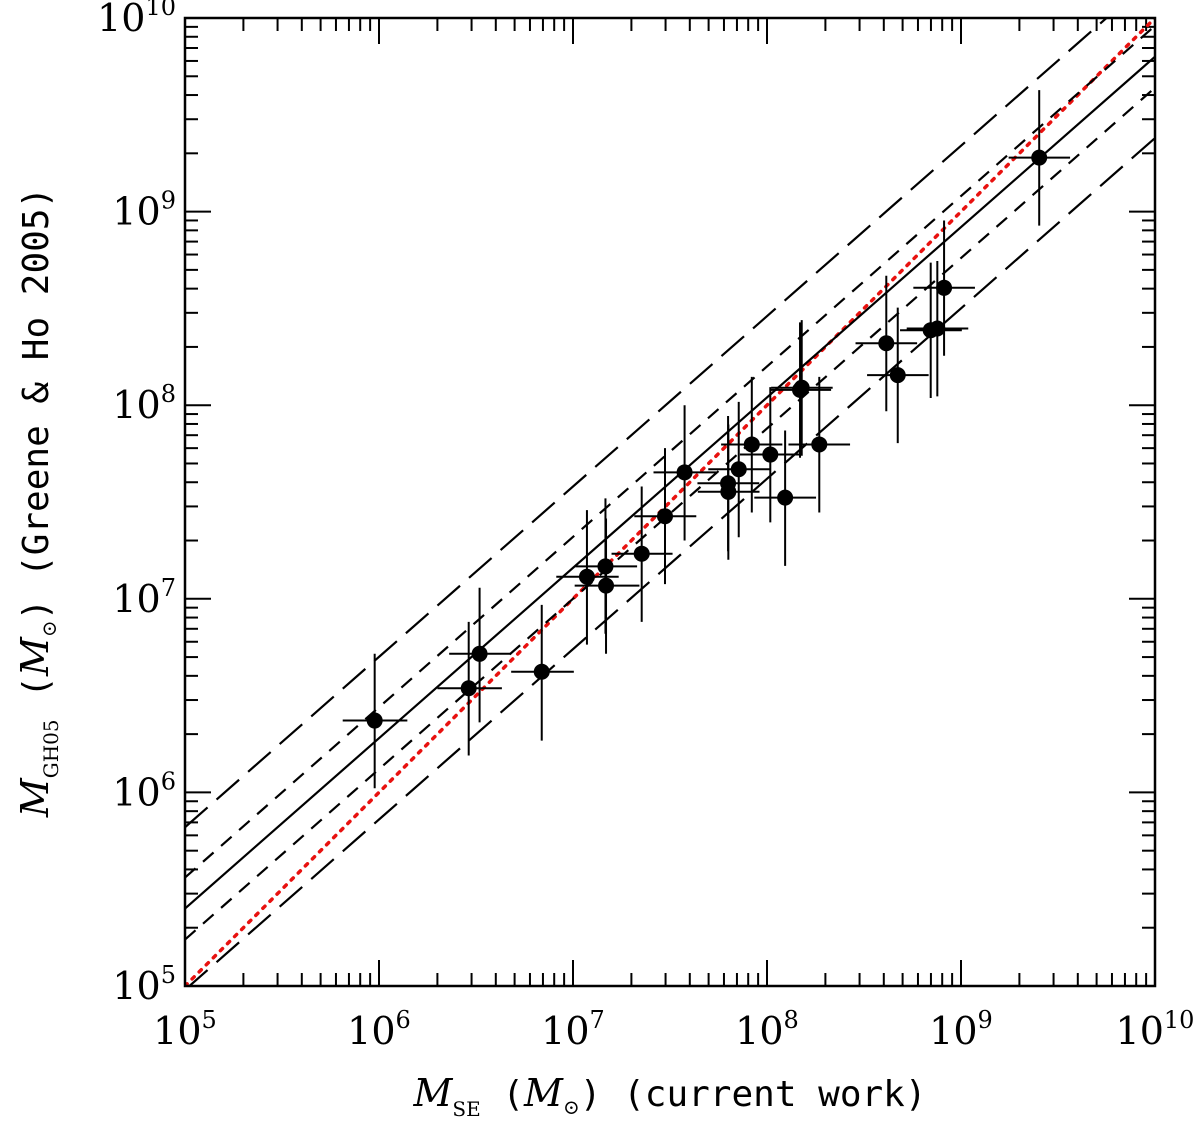 This screenshot has height=1126, width=1200. I want to click on x-axis-label: MSE (M⊙) (current work), so click(669, 1096).